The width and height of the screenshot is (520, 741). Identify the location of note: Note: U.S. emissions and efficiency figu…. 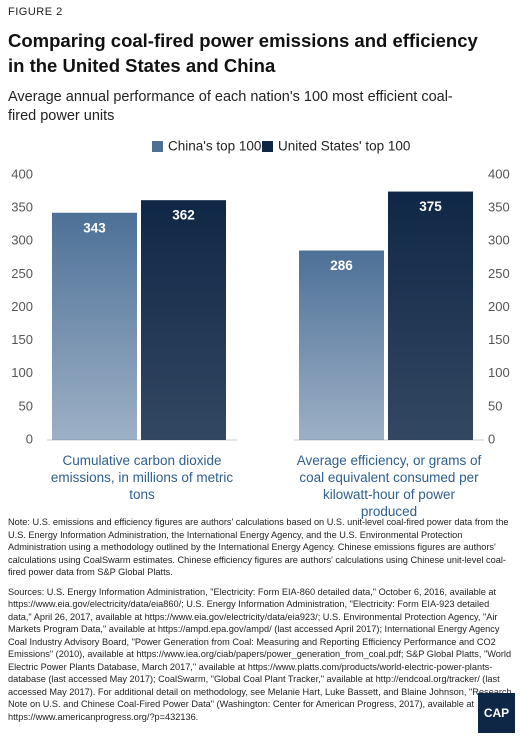
(258, 547).